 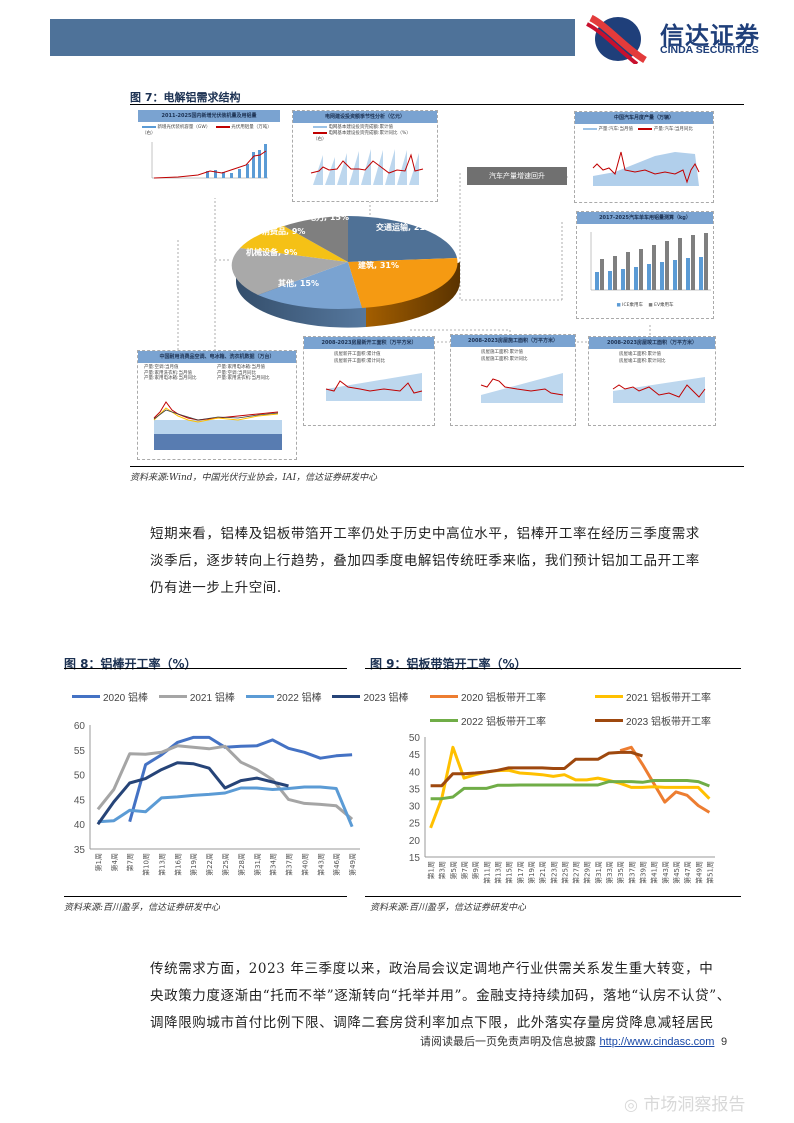 What do you see at coordinates (177, 864) in the screenshot?
I see `svg-text: 第16周` at bounding box center [177, 864].